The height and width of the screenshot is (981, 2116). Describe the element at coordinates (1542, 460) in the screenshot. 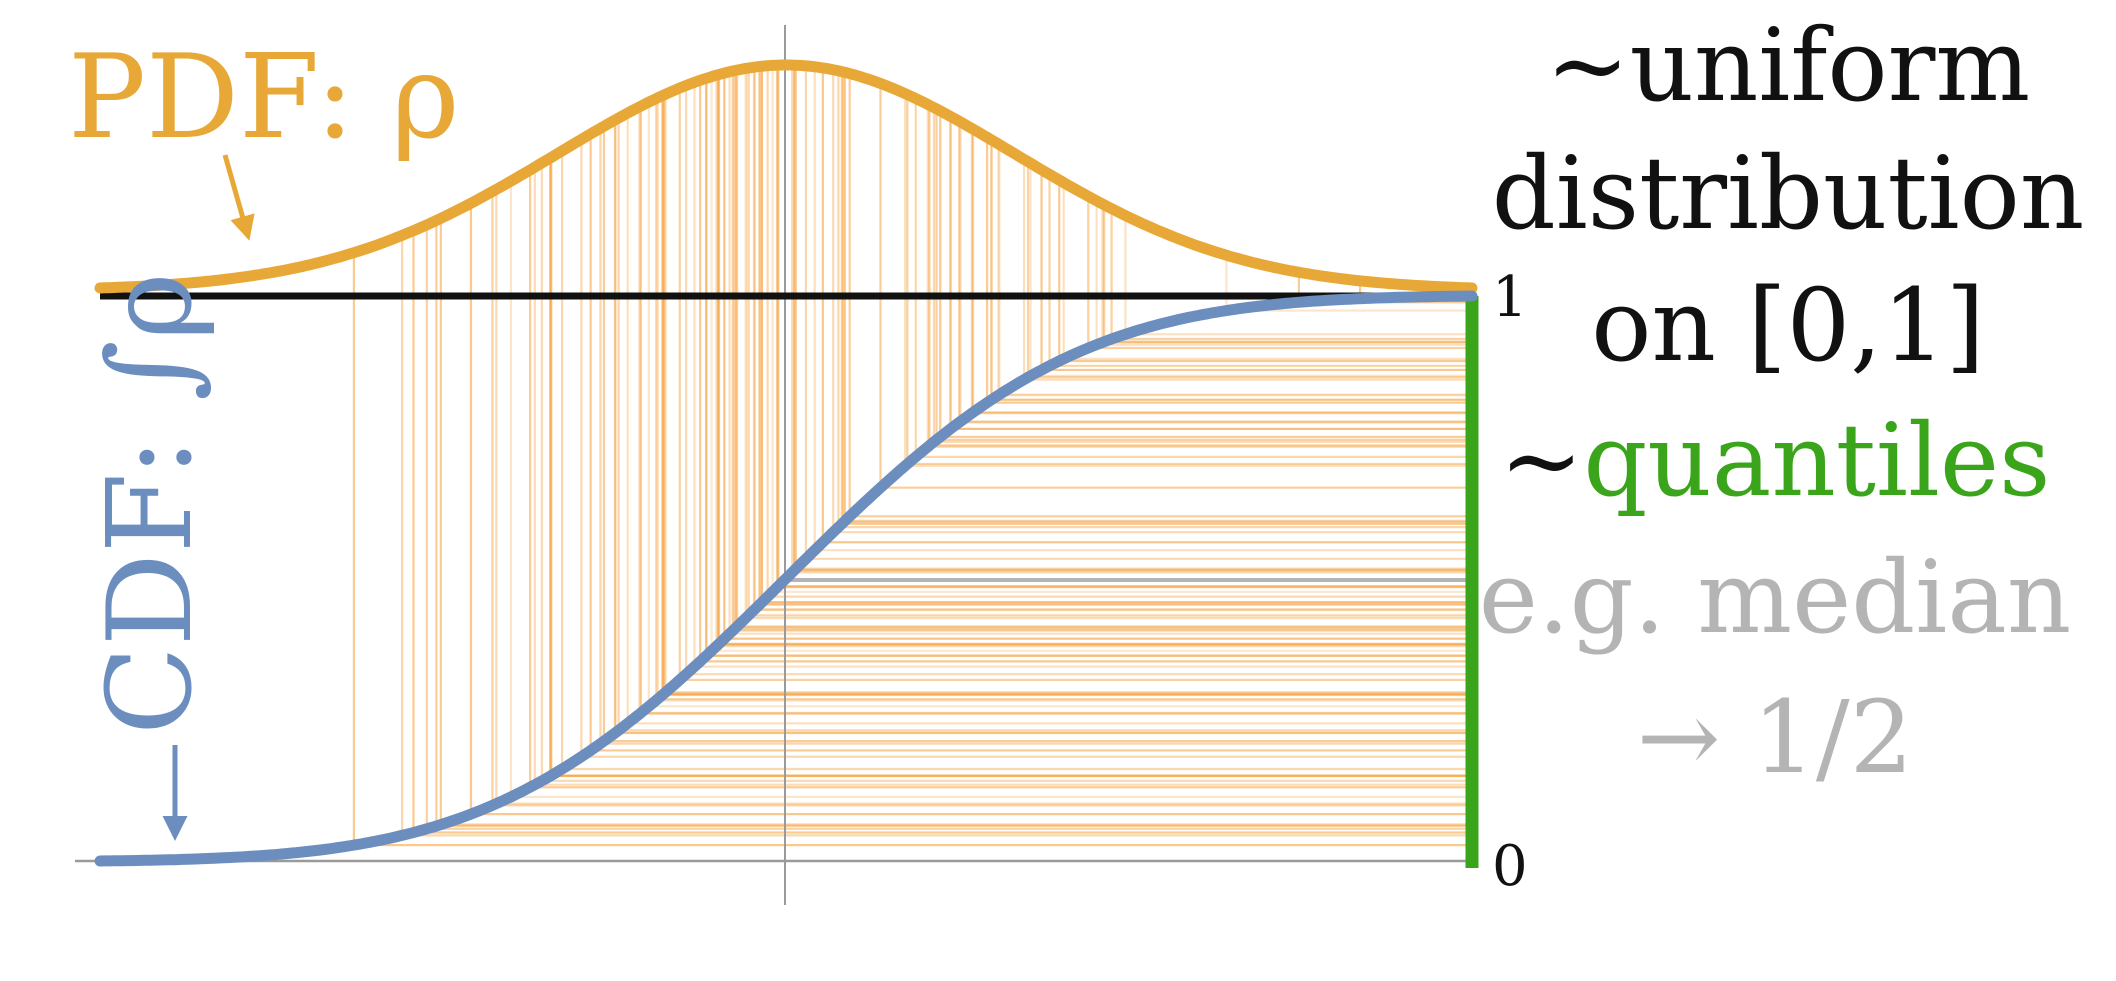

I see `quantiles-tilde: ~` at that location.